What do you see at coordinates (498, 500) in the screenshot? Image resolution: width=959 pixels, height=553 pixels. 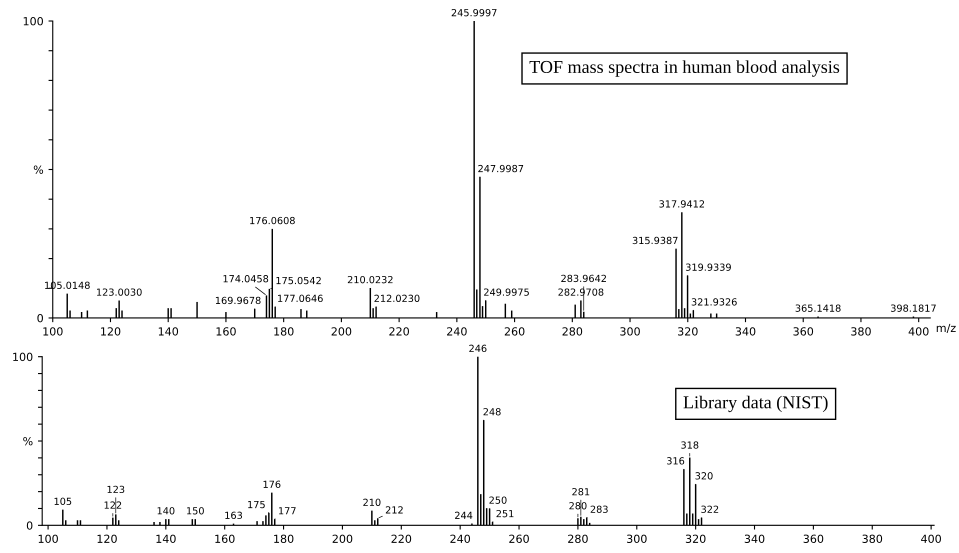 I see `annotation: 250` at bounding box center [498, 500].